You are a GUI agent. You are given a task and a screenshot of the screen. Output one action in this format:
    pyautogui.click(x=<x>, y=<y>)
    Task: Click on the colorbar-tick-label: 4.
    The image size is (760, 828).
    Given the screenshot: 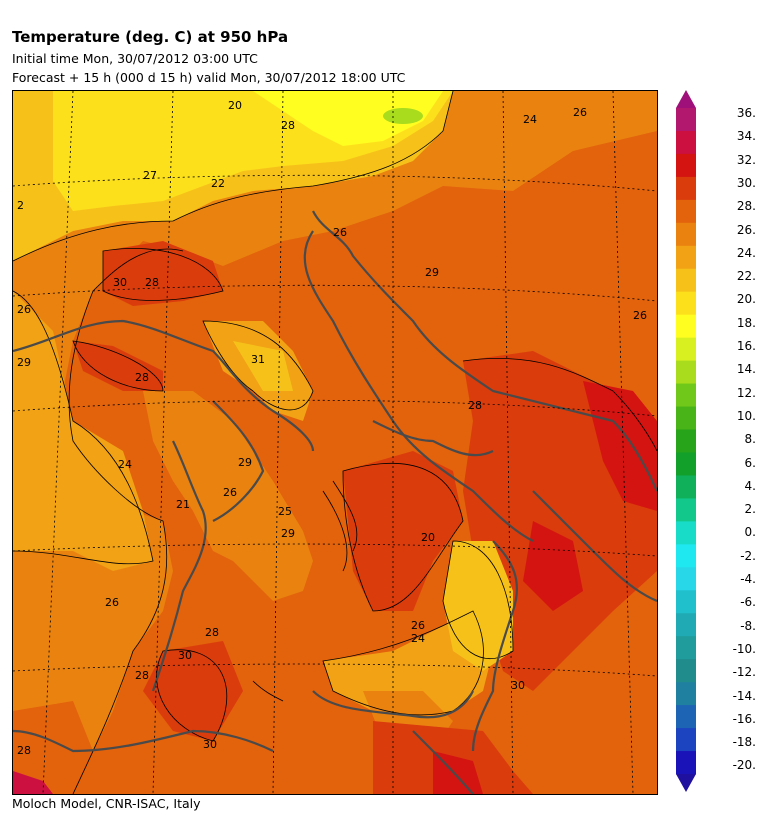 What is the action you would take?
    pyautogui.click(x=750, y=485)
    